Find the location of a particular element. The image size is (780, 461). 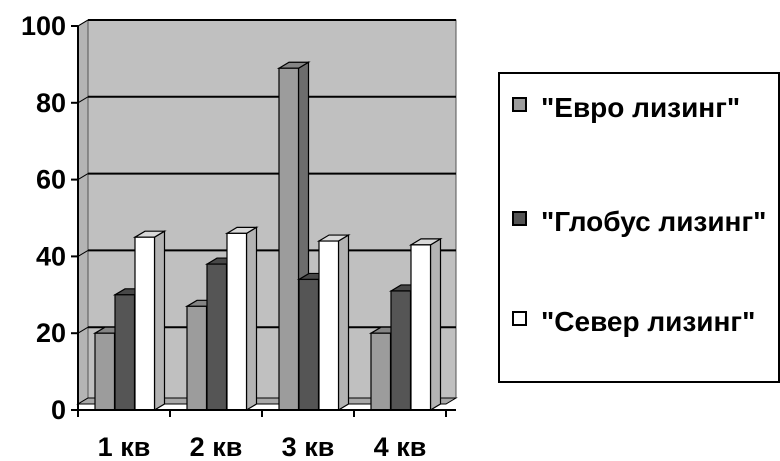

y-tick-label: 100 is located at coordinates (43, 26).